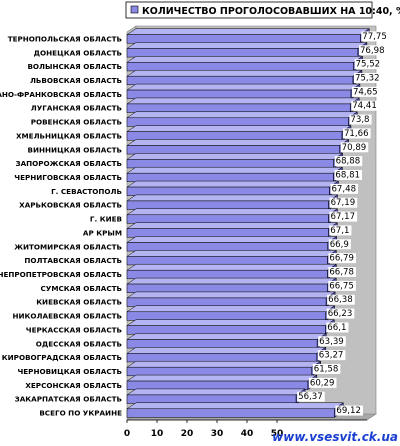 Image resolution: width=400 pixels, height=446 pixels. I want to click on value-label: 66,78, so click(341, 273).